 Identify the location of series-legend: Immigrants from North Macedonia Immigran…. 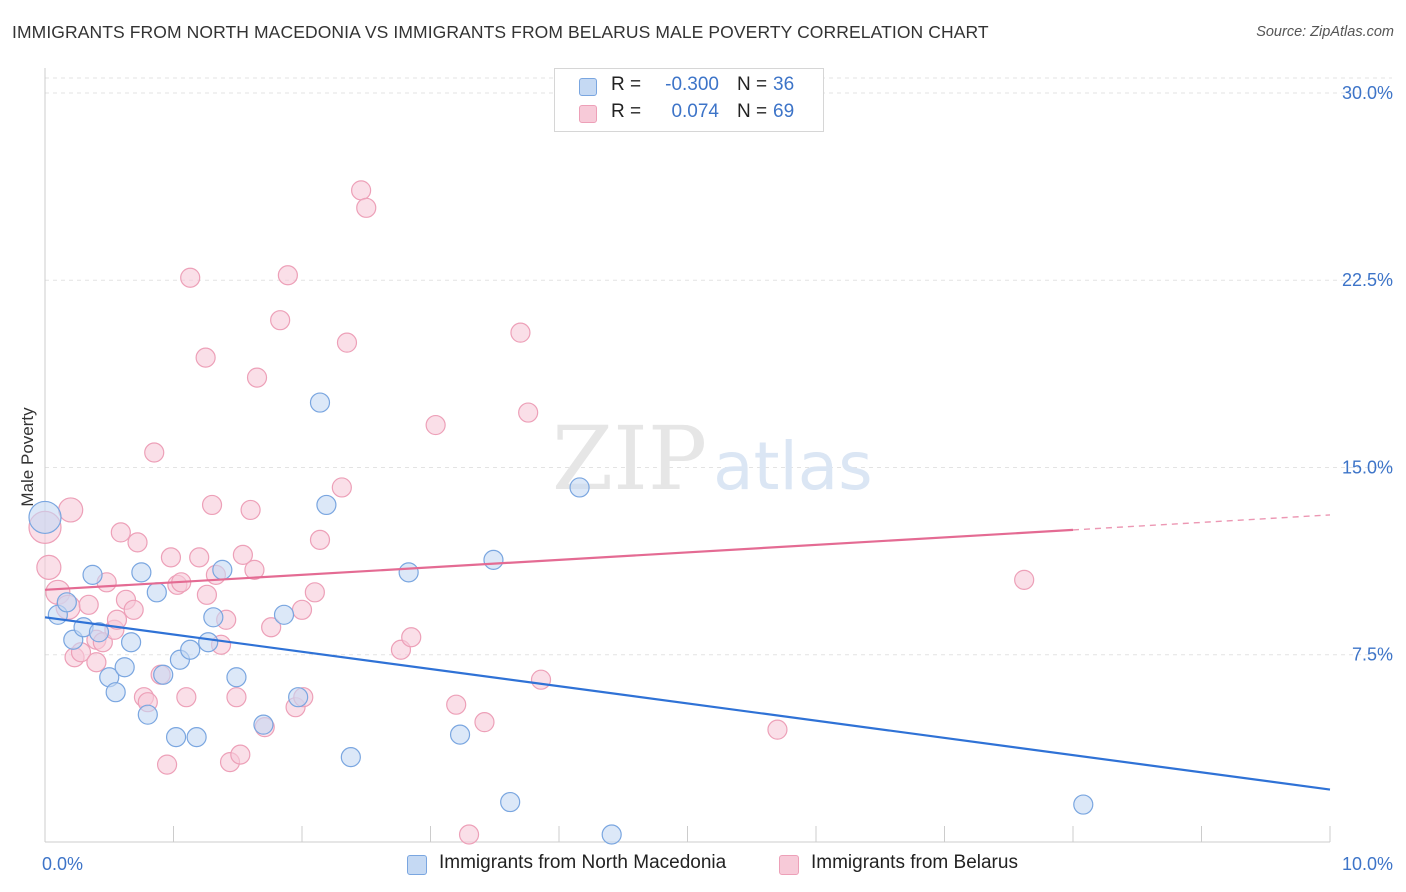
(703, 865).